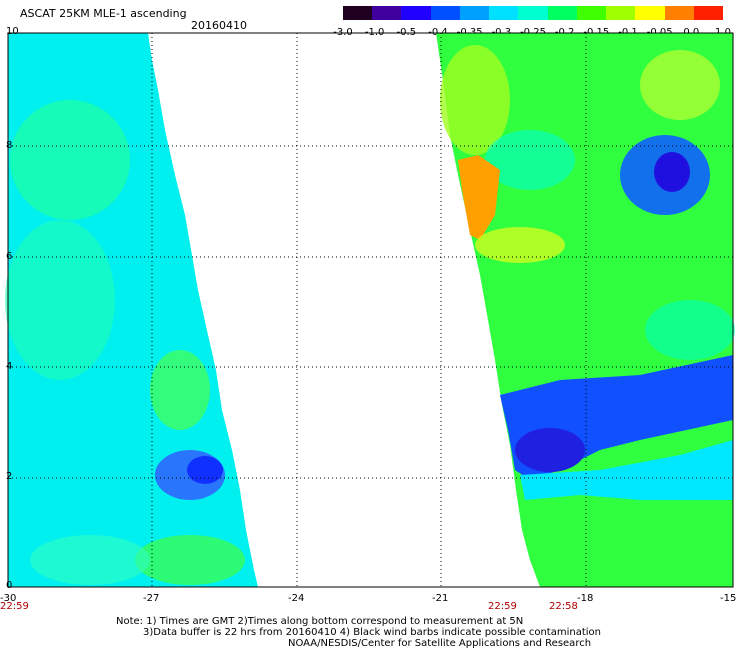 The height and width of the screenshot is (650, 740). I want to click on colorbar, so click(533, 13).